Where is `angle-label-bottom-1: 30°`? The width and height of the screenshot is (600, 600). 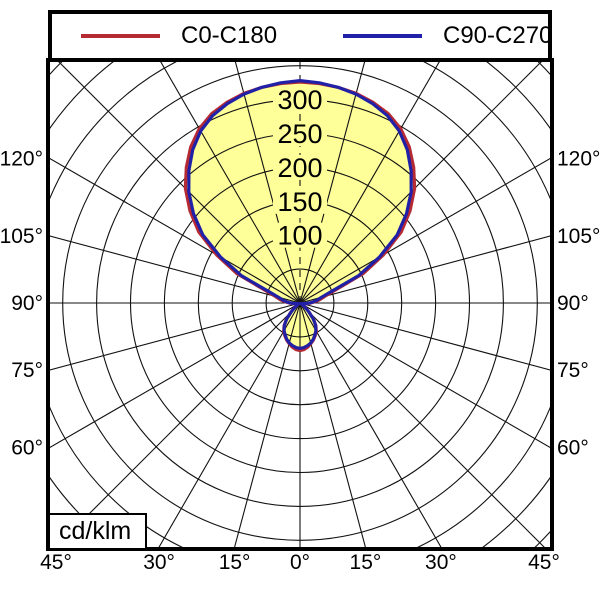
angle-label-bottom-1: 30° is located at coordinates (159, 562).